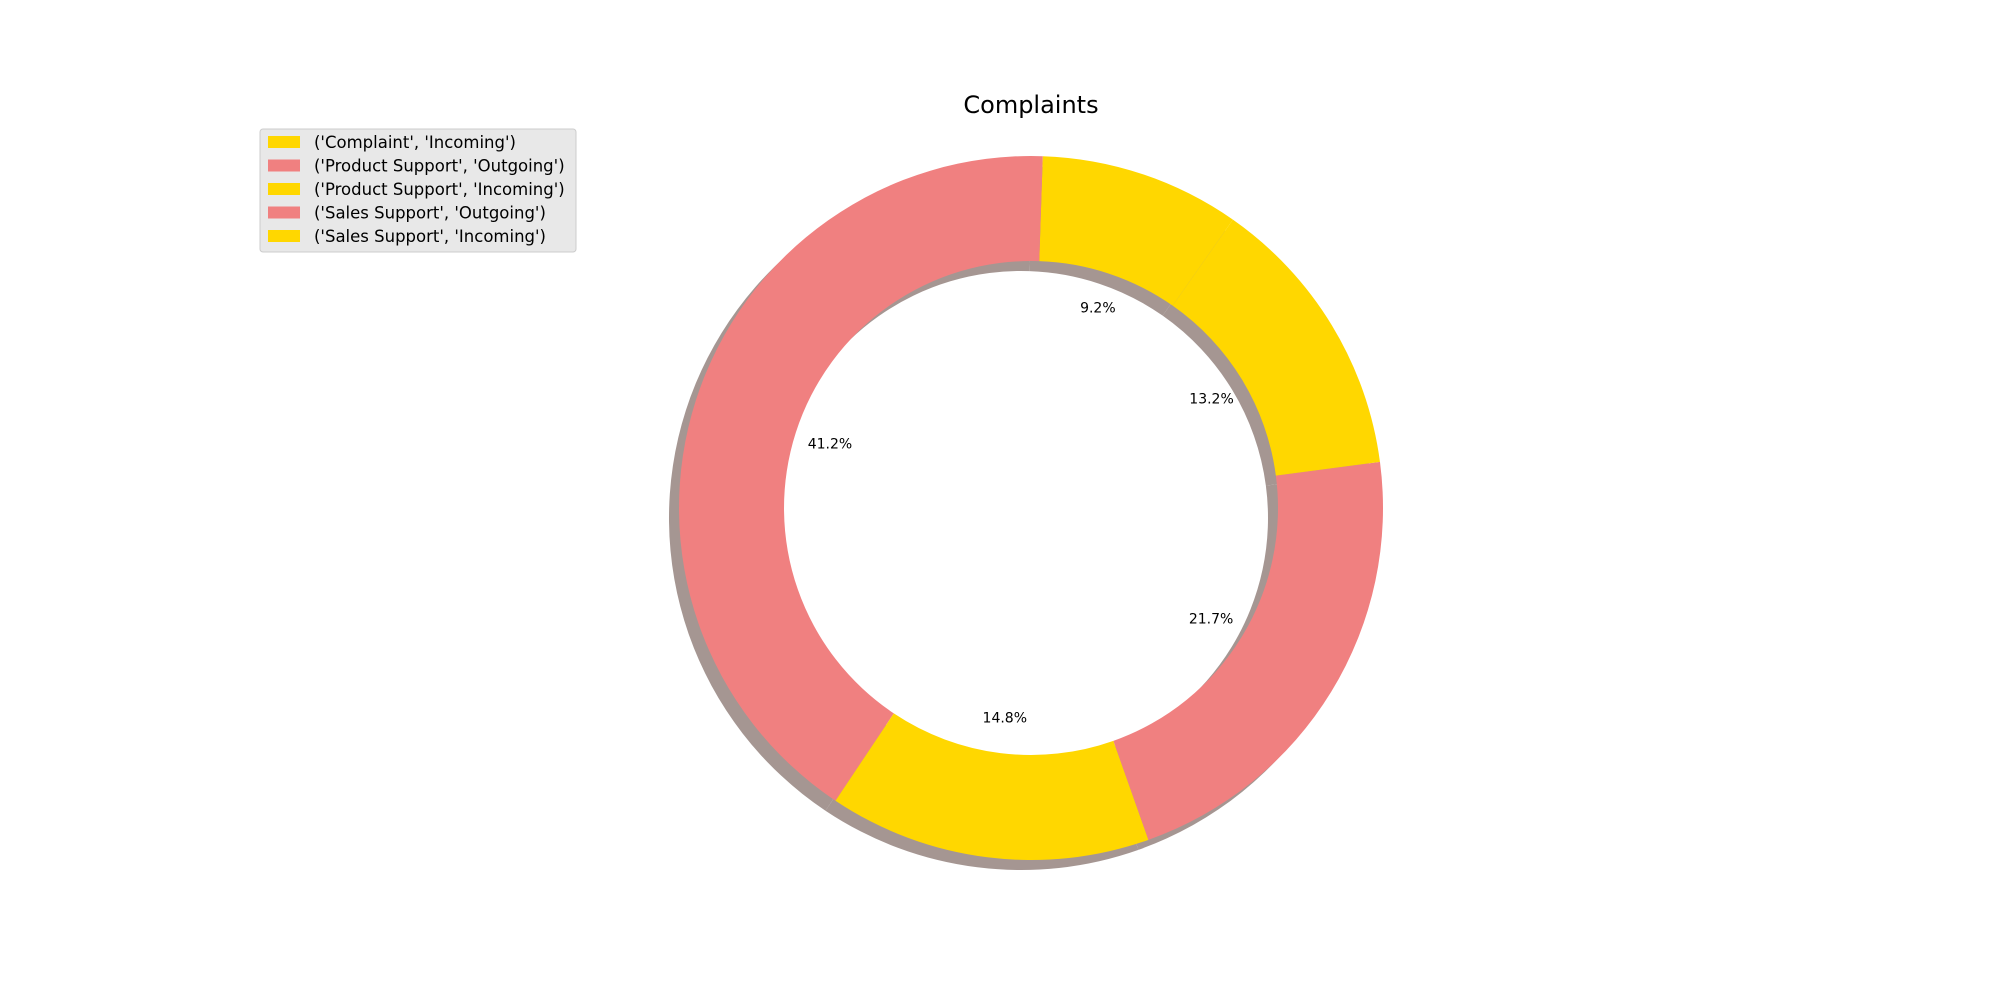 The width and height of the screenshot is (2000, 1000). Describe the element at coordinates (430, 213) in the screenshot. I see `legend-label: ('Sales Support', 'Outgoing')` at that location.